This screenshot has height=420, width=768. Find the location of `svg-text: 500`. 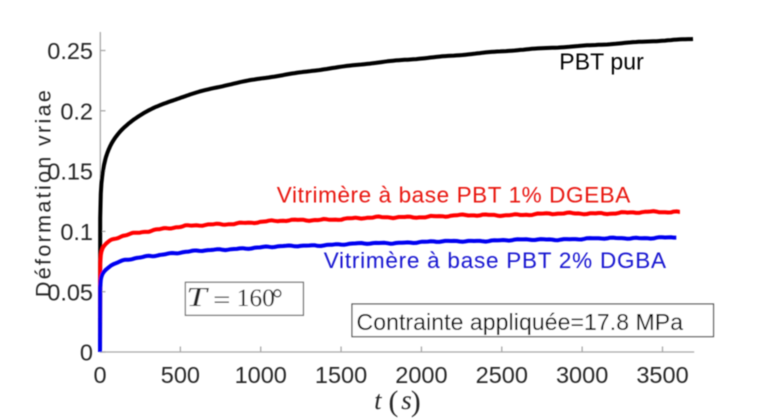

svg-text: 500 is located at coordinates (180, 375).